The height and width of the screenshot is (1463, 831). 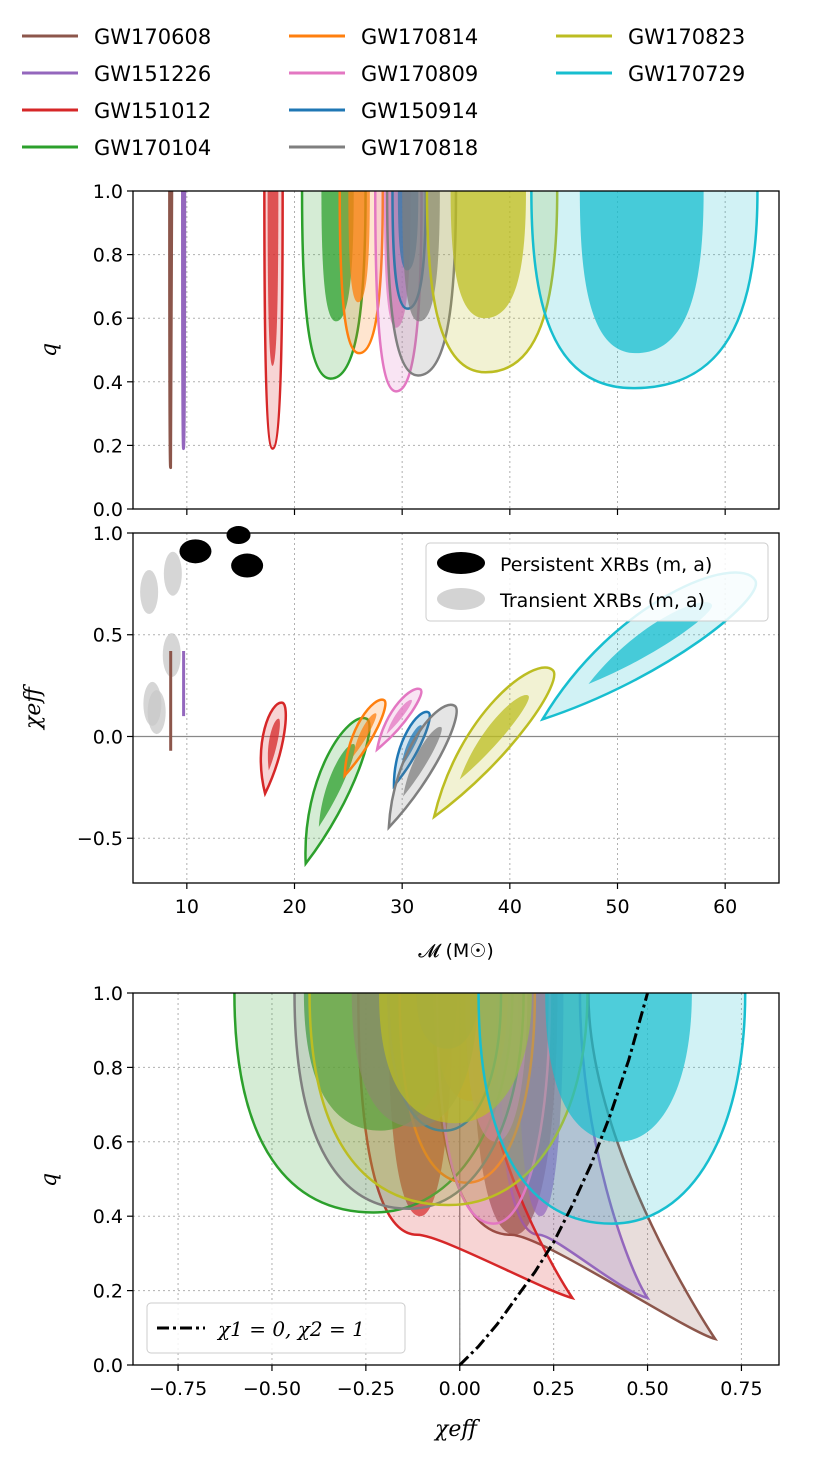 I want to click on top-contour50-gw151012, so click(x=273, y=278).